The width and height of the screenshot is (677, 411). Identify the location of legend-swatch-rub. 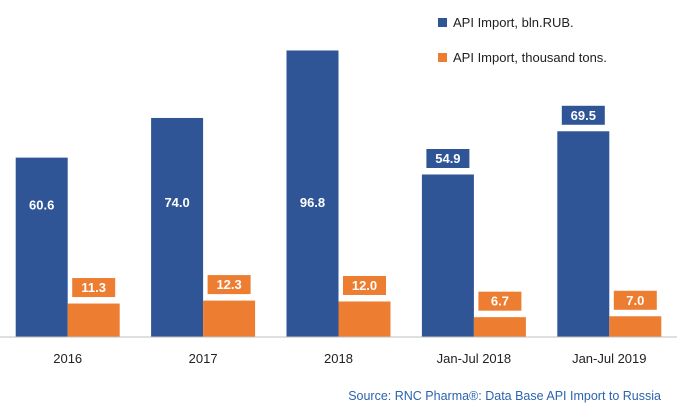
(442, 22).